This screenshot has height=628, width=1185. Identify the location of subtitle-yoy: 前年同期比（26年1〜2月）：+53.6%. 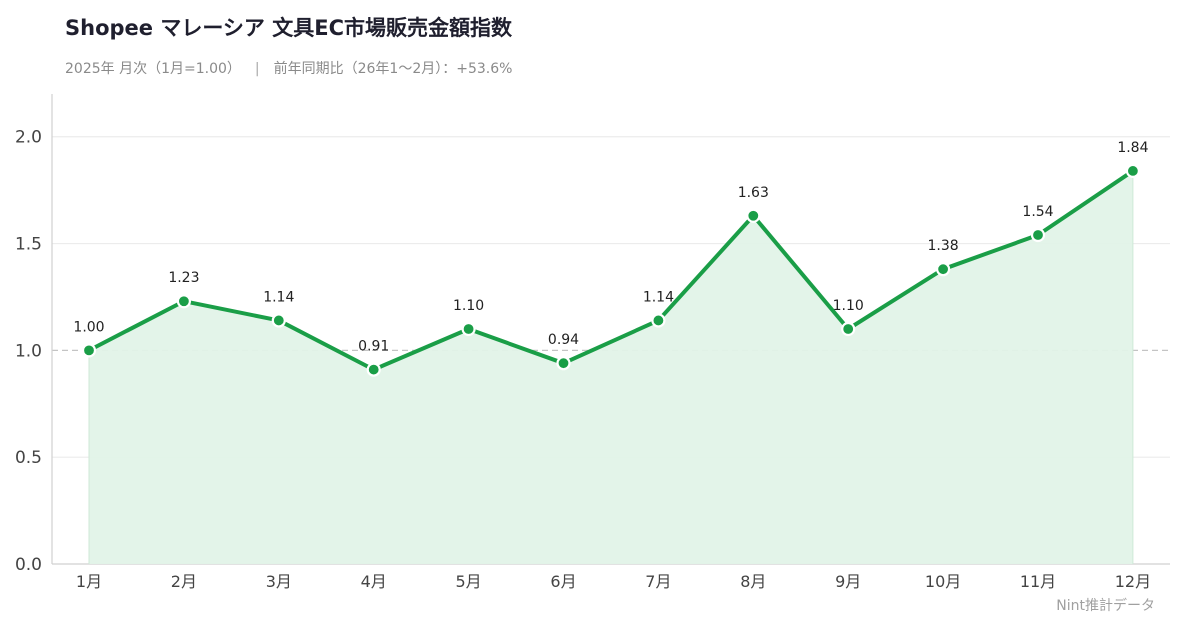
(393, 69).